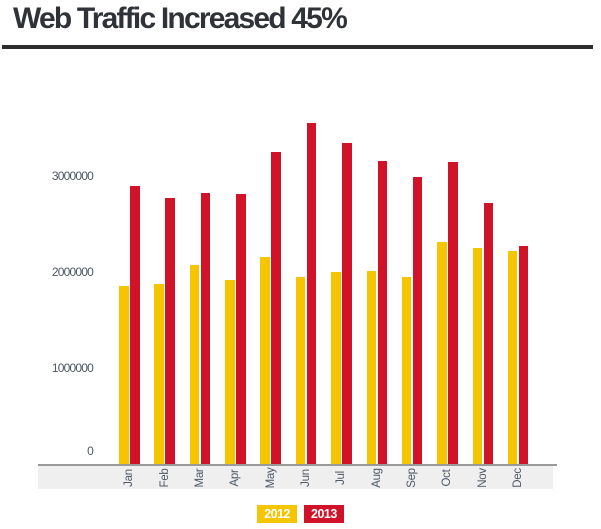 The height and width of the screenshot is (529, 601). Describe the element at coordinates (512, 357) in the screenshot. I see `bar-2012-dec` at that location.